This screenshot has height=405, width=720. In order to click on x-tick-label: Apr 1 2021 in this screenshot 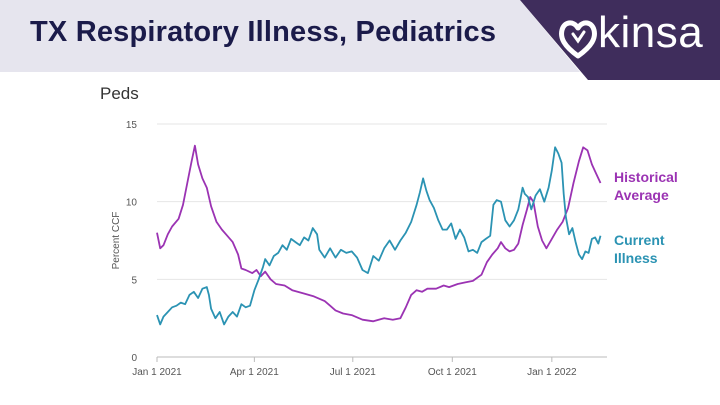, I will do `click(254, 372)`.